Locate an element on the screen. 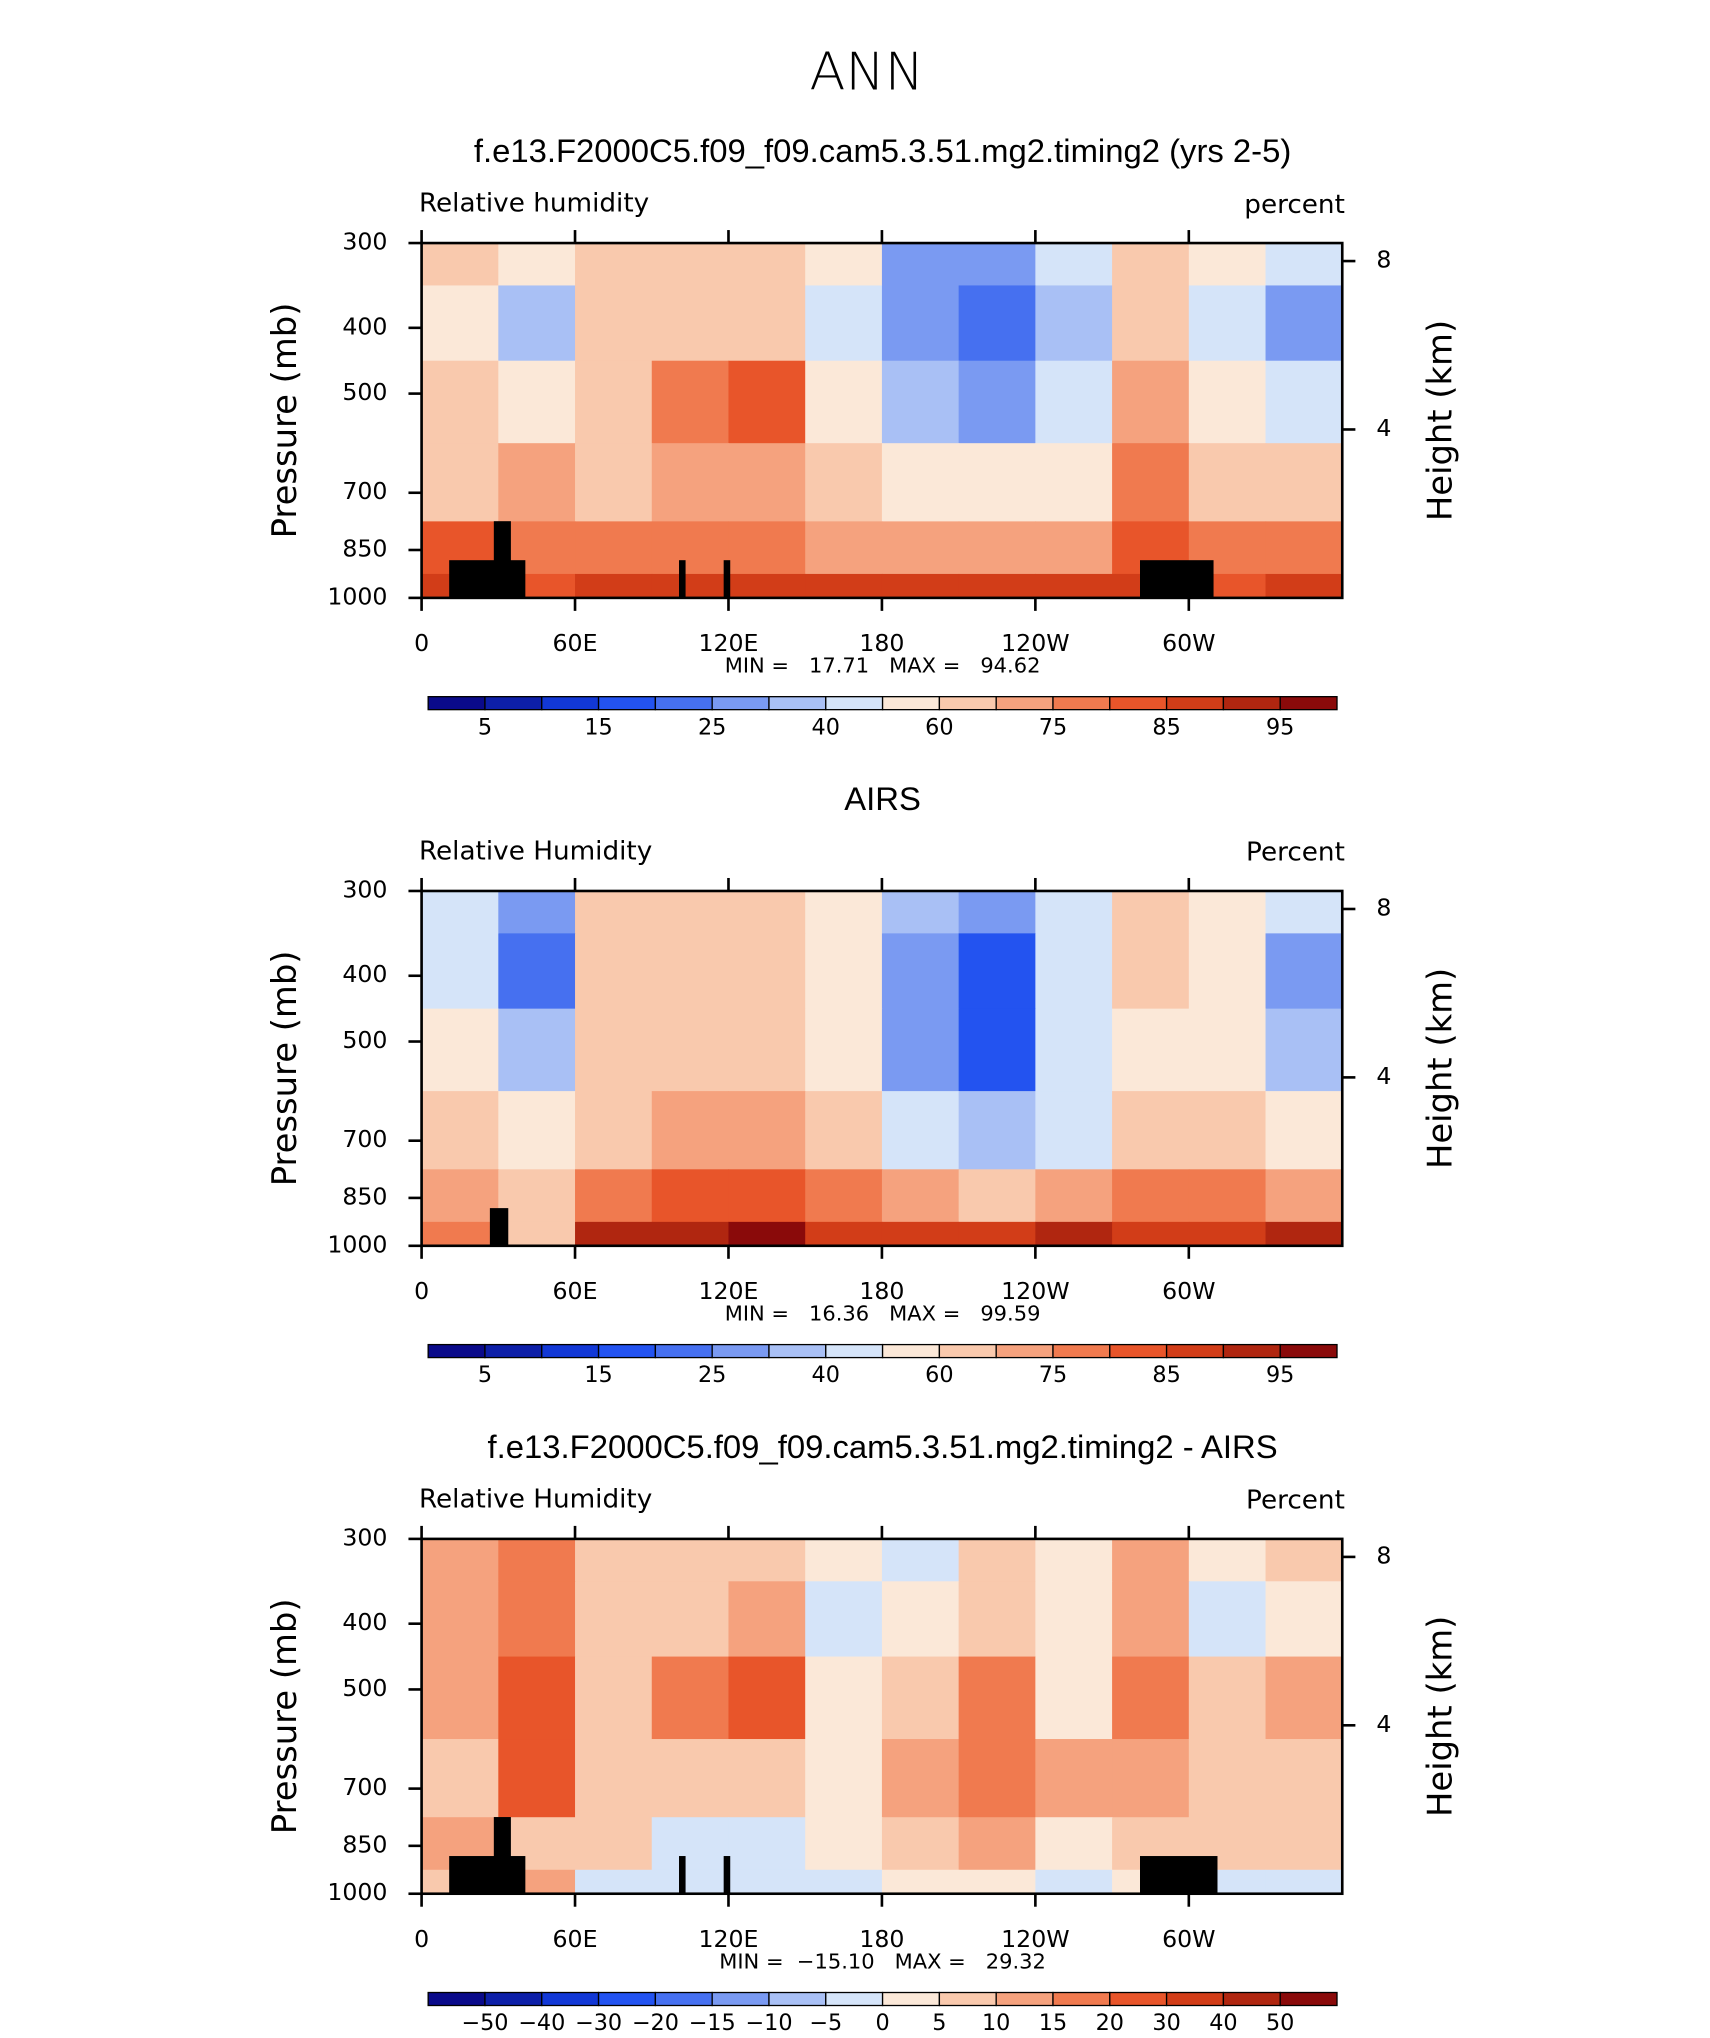 Image resolution: width=1710 pixels, height=2038 pixels. y-tick-label: 700 is located at coordinates (364, 491).